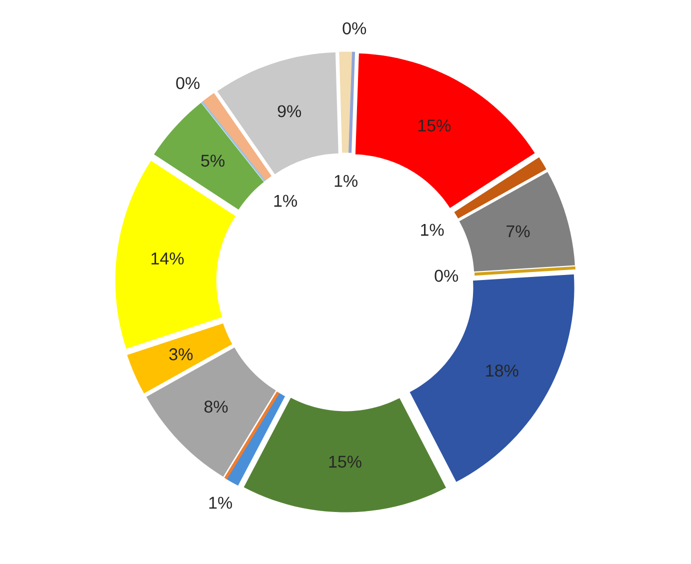  What do you see at coordinates (168, 258) in the screenshot?
I see `data-label: 14%` at bounding box center [168, 258].